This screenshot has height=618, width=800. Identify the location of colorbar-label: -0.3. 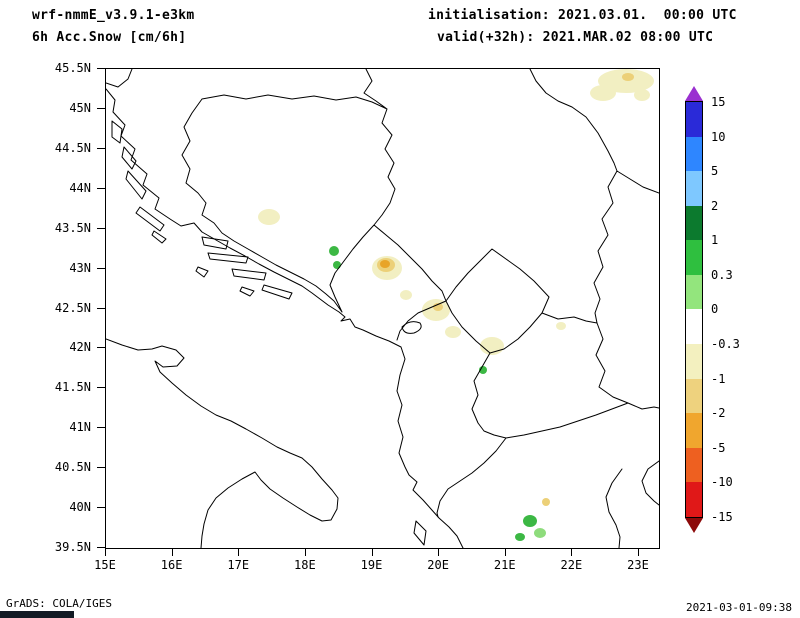
(725, 344).